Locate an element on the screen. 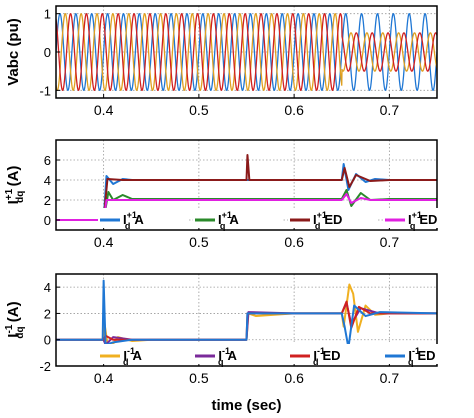  legend-label: I-1 d ED is located at coordinates (327, 356).